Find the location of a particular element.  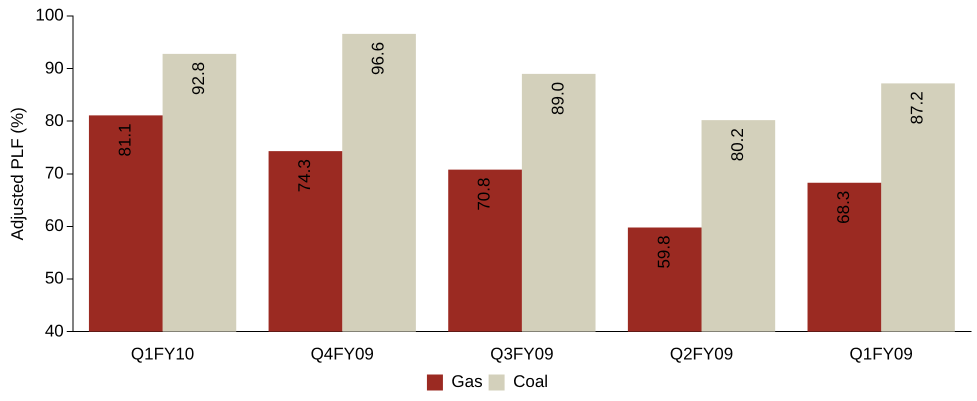

data-label: 59.8 is located at coordinates (664, 252).